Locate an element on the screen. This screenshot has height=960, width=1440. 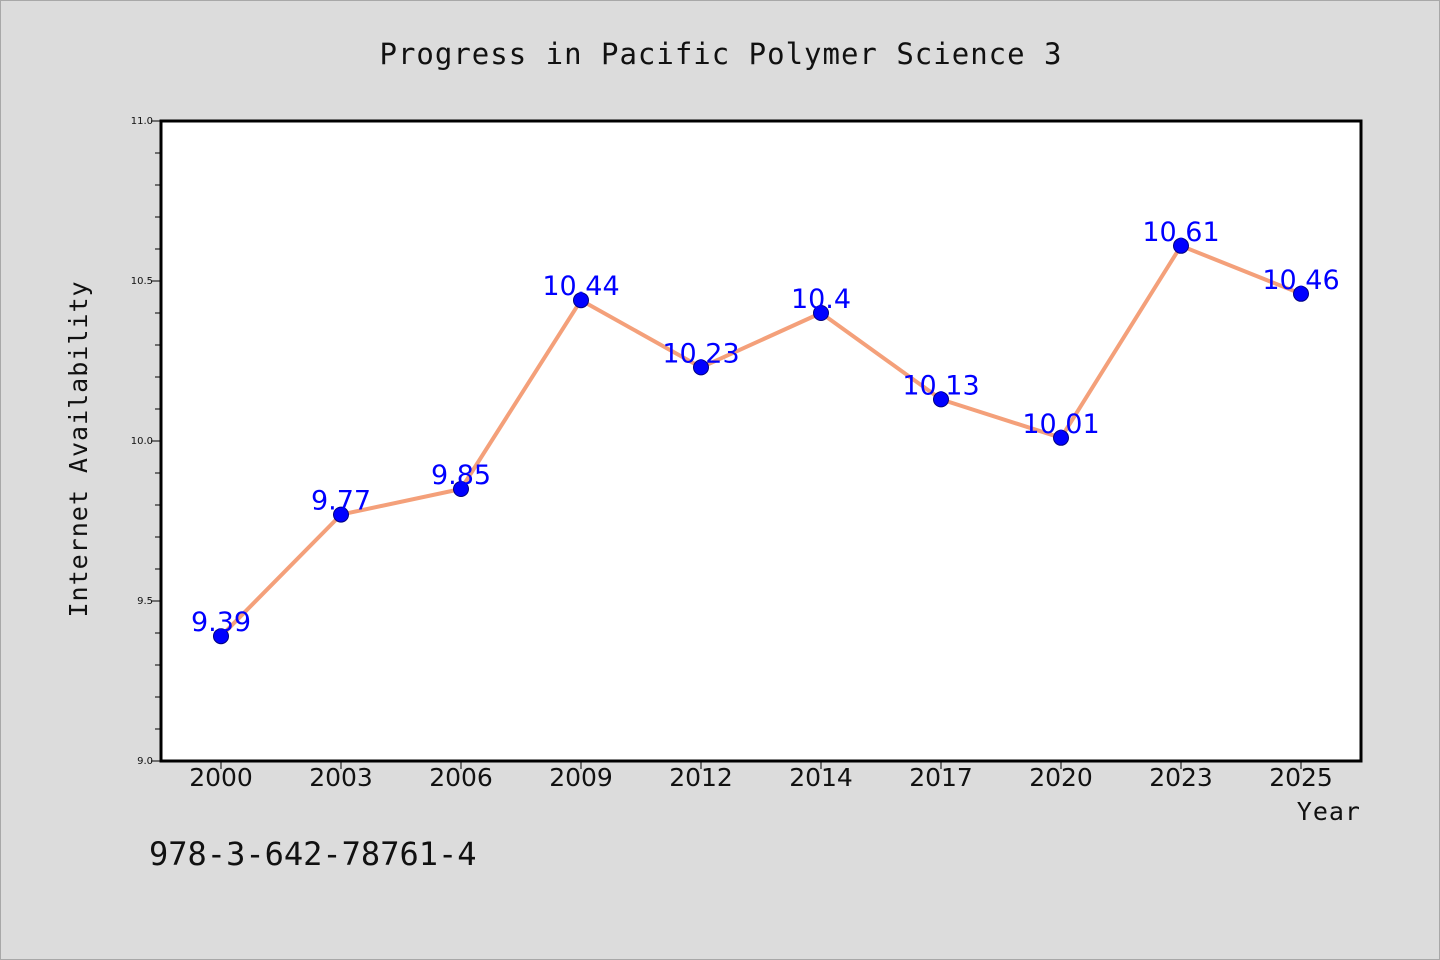
x-axis-ticks: 2000 2003 2006 2009 2012 2014 2017 2020 2023 2025 is located at coordinates (761, 776).